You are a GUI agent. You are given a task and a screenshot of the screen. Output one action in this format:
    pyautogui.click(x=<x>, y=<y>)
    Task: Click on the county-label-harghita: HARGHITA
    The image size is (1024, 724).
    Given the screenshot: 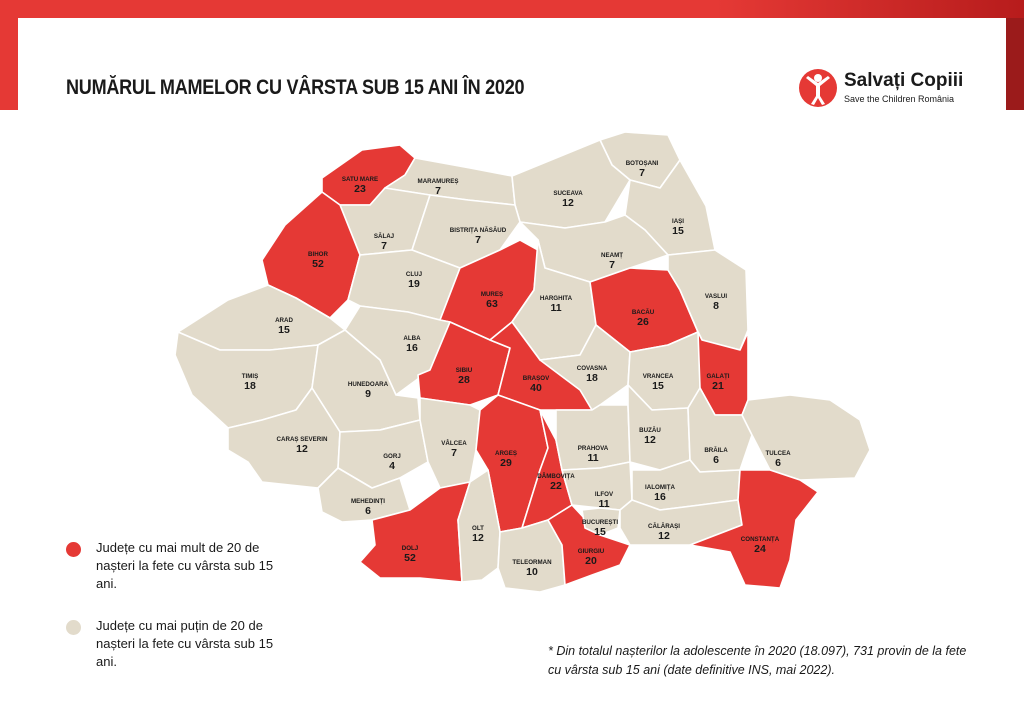 What is the action you would take?
    pyautogui.click(x=556, y=298)
    